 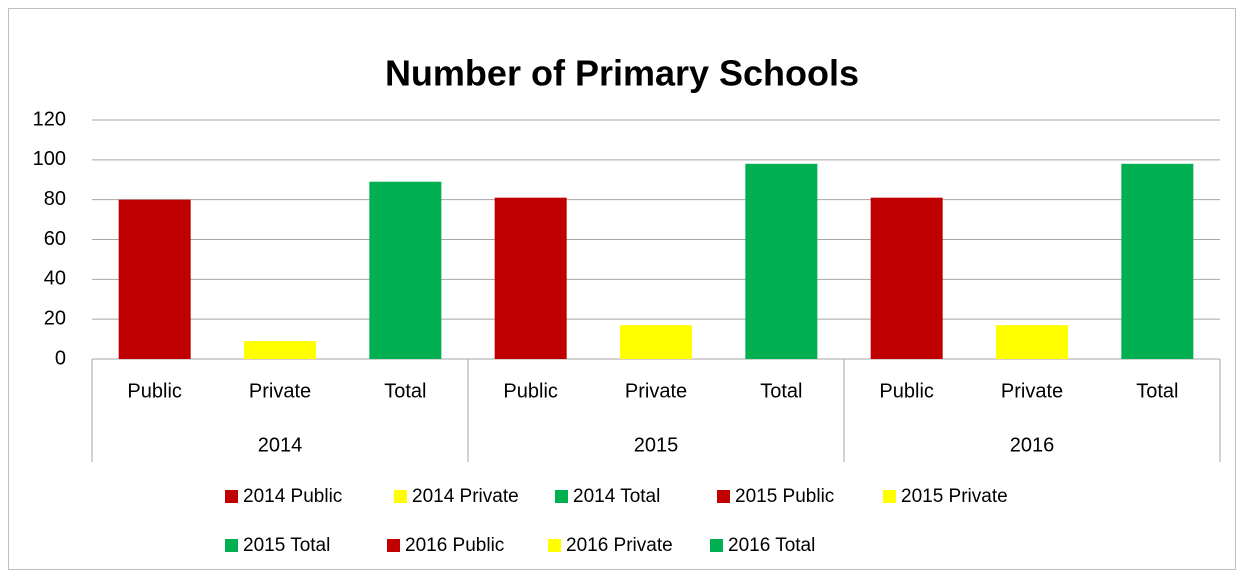 I want to click on legend-label: 2014 Private, so click(x=465, y=496).